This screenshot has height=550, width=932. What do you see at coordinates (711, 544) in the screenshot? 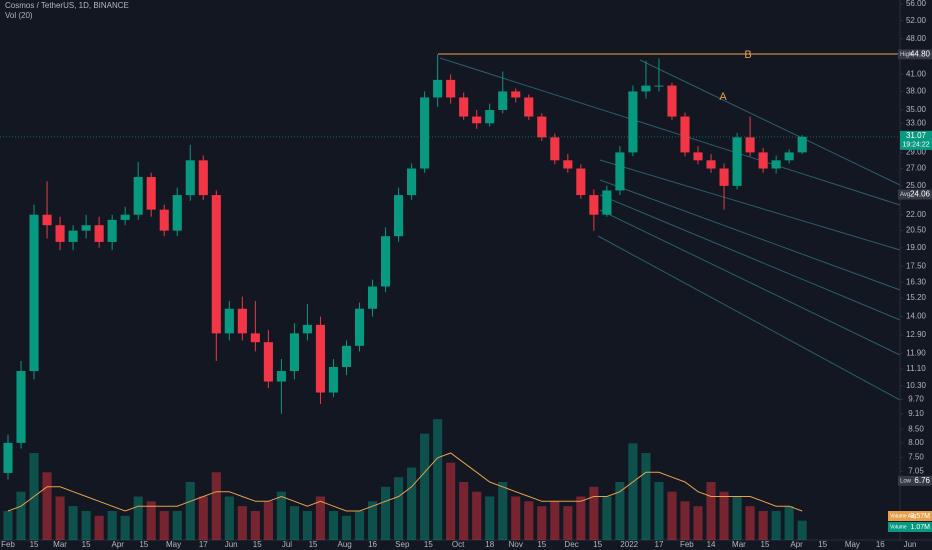
I see `x-tick-label: 14` at bounding box center [711, 544].